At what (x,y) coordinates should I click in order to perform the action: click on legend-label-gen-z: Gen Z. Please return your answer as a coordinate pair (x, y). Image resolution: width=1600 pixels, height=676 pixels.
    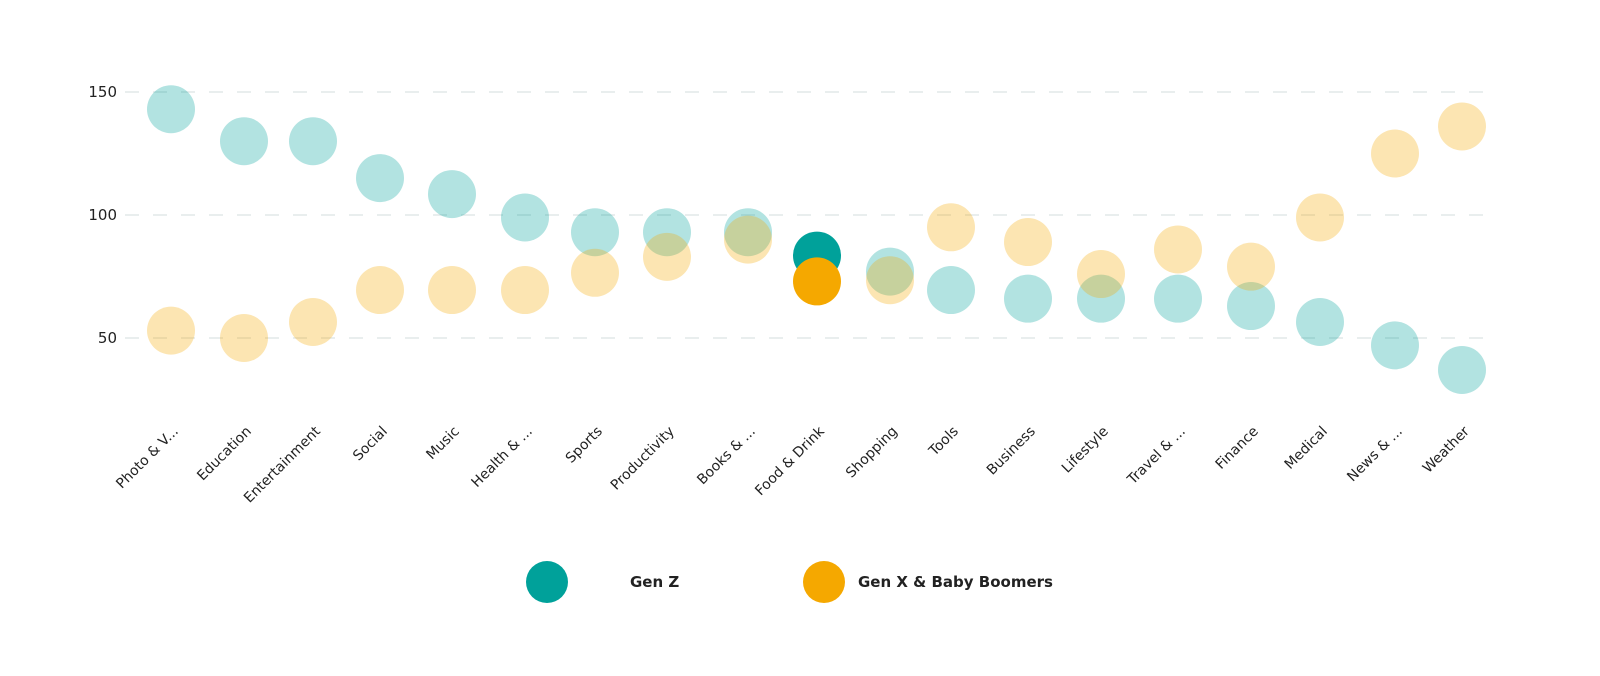
    Looking at the image, I should click on (654, 582).